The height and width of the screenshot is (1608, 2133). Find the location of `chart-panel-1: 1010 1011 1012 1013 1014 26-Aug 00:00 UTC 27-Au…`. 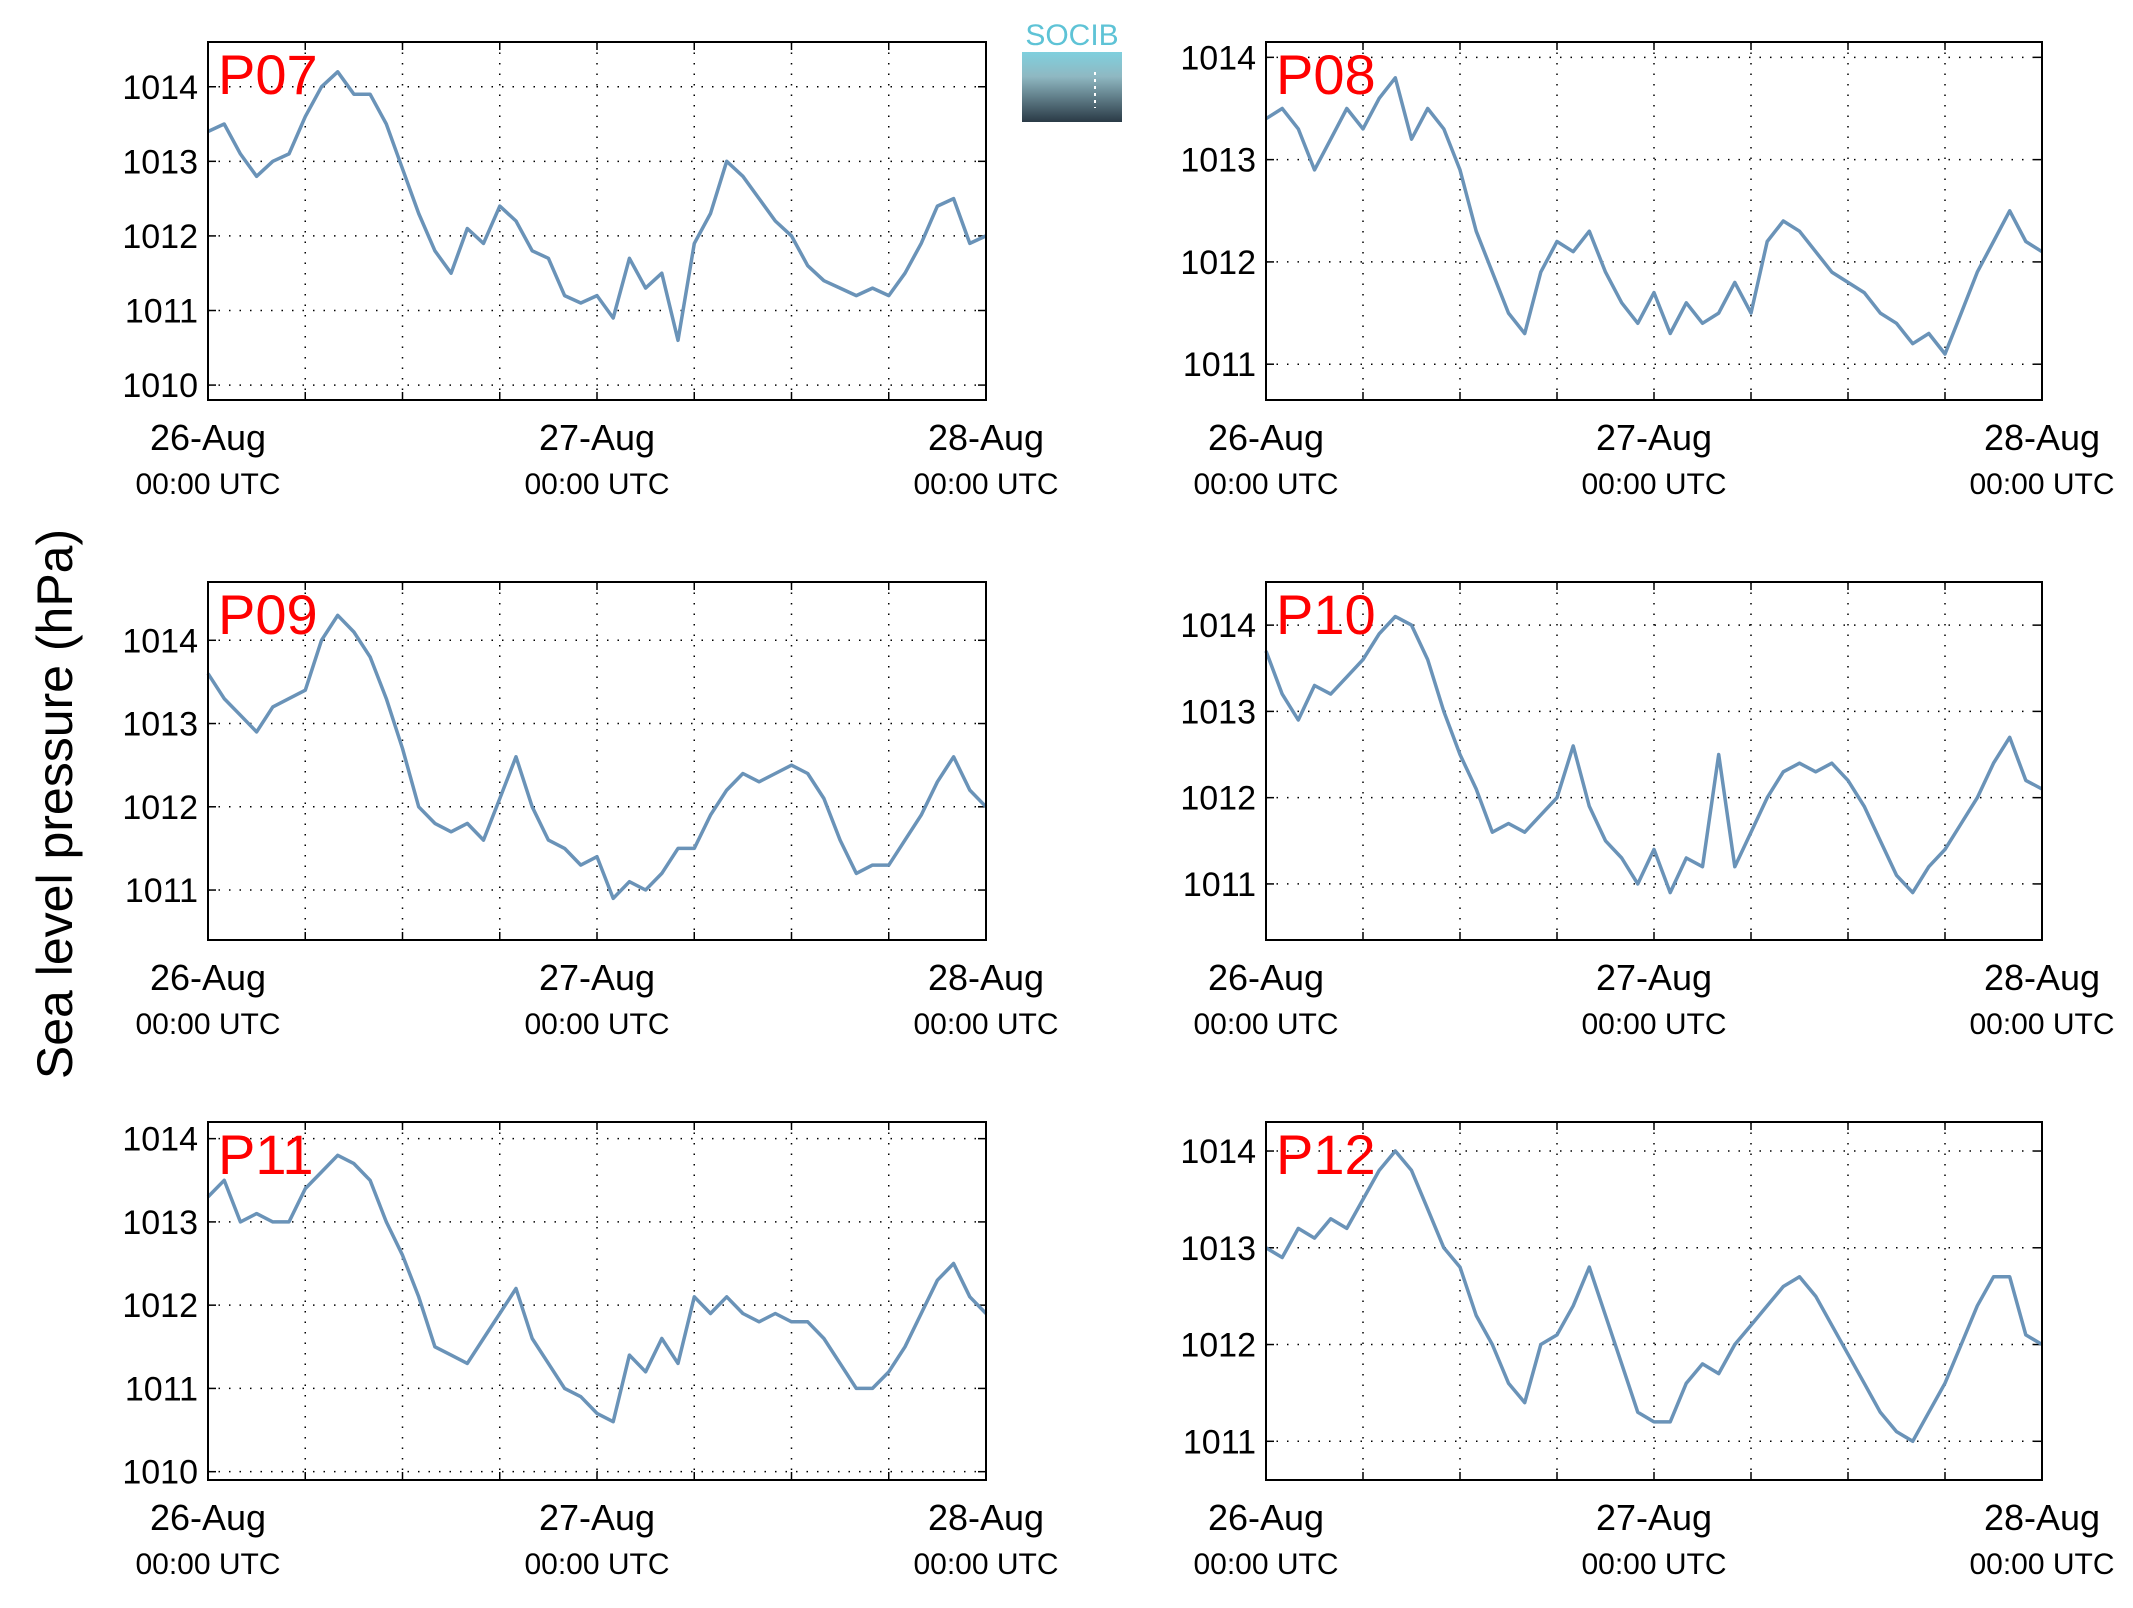

chart-panel-1: 1010 1011 1012 1013 1014 26-Aug 00:00 UTC 27-Au… is located at coordinates (590, 271).